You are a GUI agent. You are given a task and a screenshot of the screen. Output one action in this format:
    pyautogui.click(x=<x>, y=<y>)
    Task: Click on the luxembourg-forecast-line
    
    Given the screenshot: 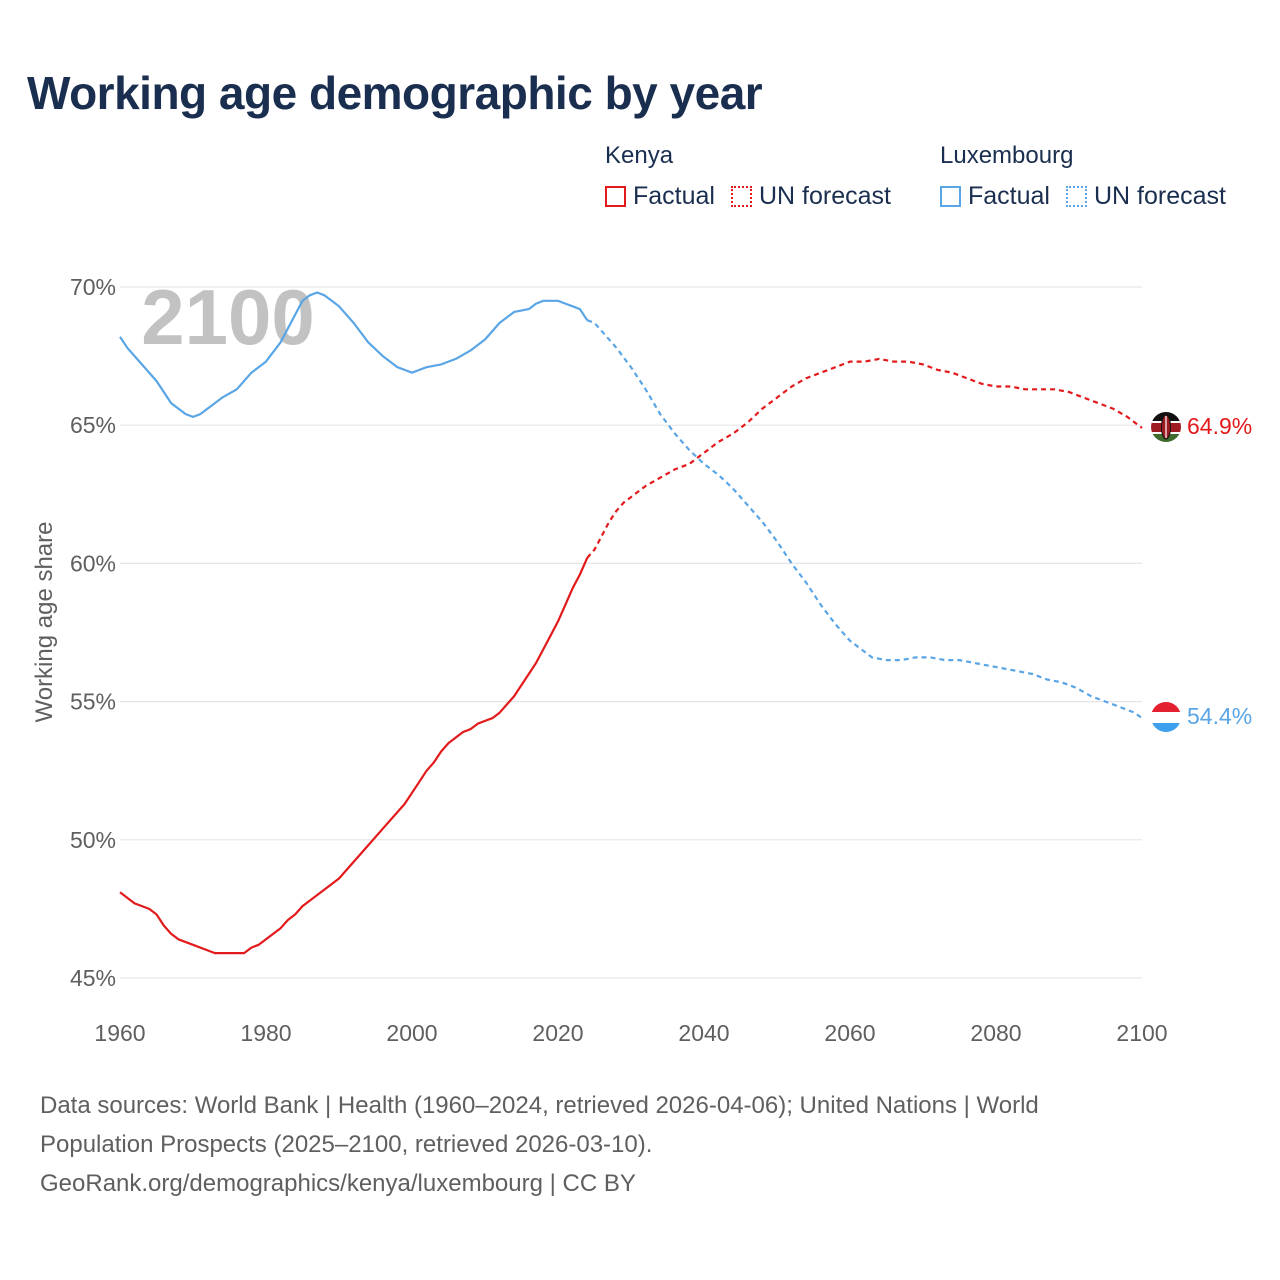 What is the action you would take?
    pyautogui.click(x=864, y=519)
    